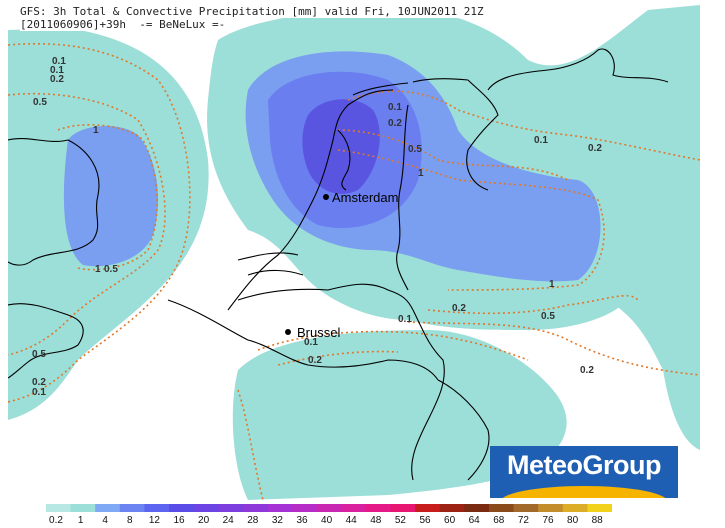 The height and width of the screenshot is (528, 725). What do you see at coordinates (482, 135) in the screenshot?
I see `german-coast` at bounding box center [482, 135].